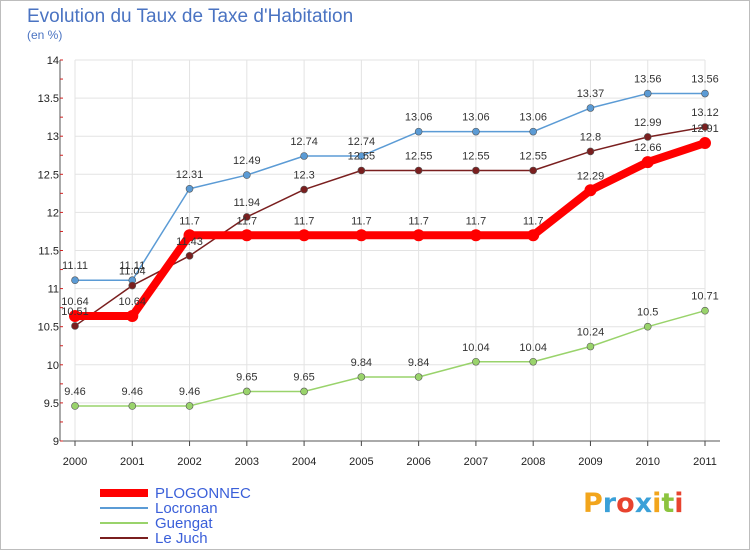 The width and height of the screenshot is (750, 550). Describe the element at coordinates (705, 462) in the screenshot. I see `x-tick-label: 2011` at that location.